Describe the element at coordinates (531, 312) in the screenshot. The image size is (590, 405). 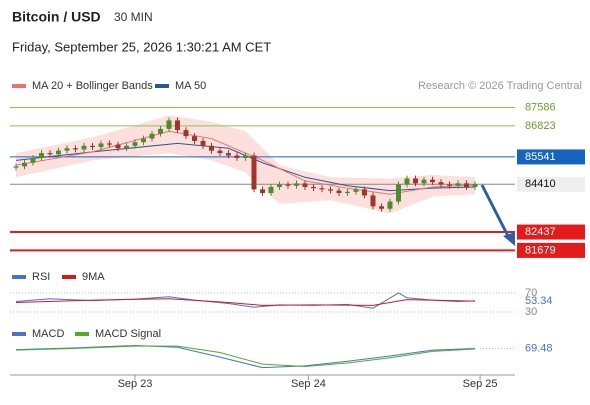
I see `rsi-tick-label: 30` at that location.